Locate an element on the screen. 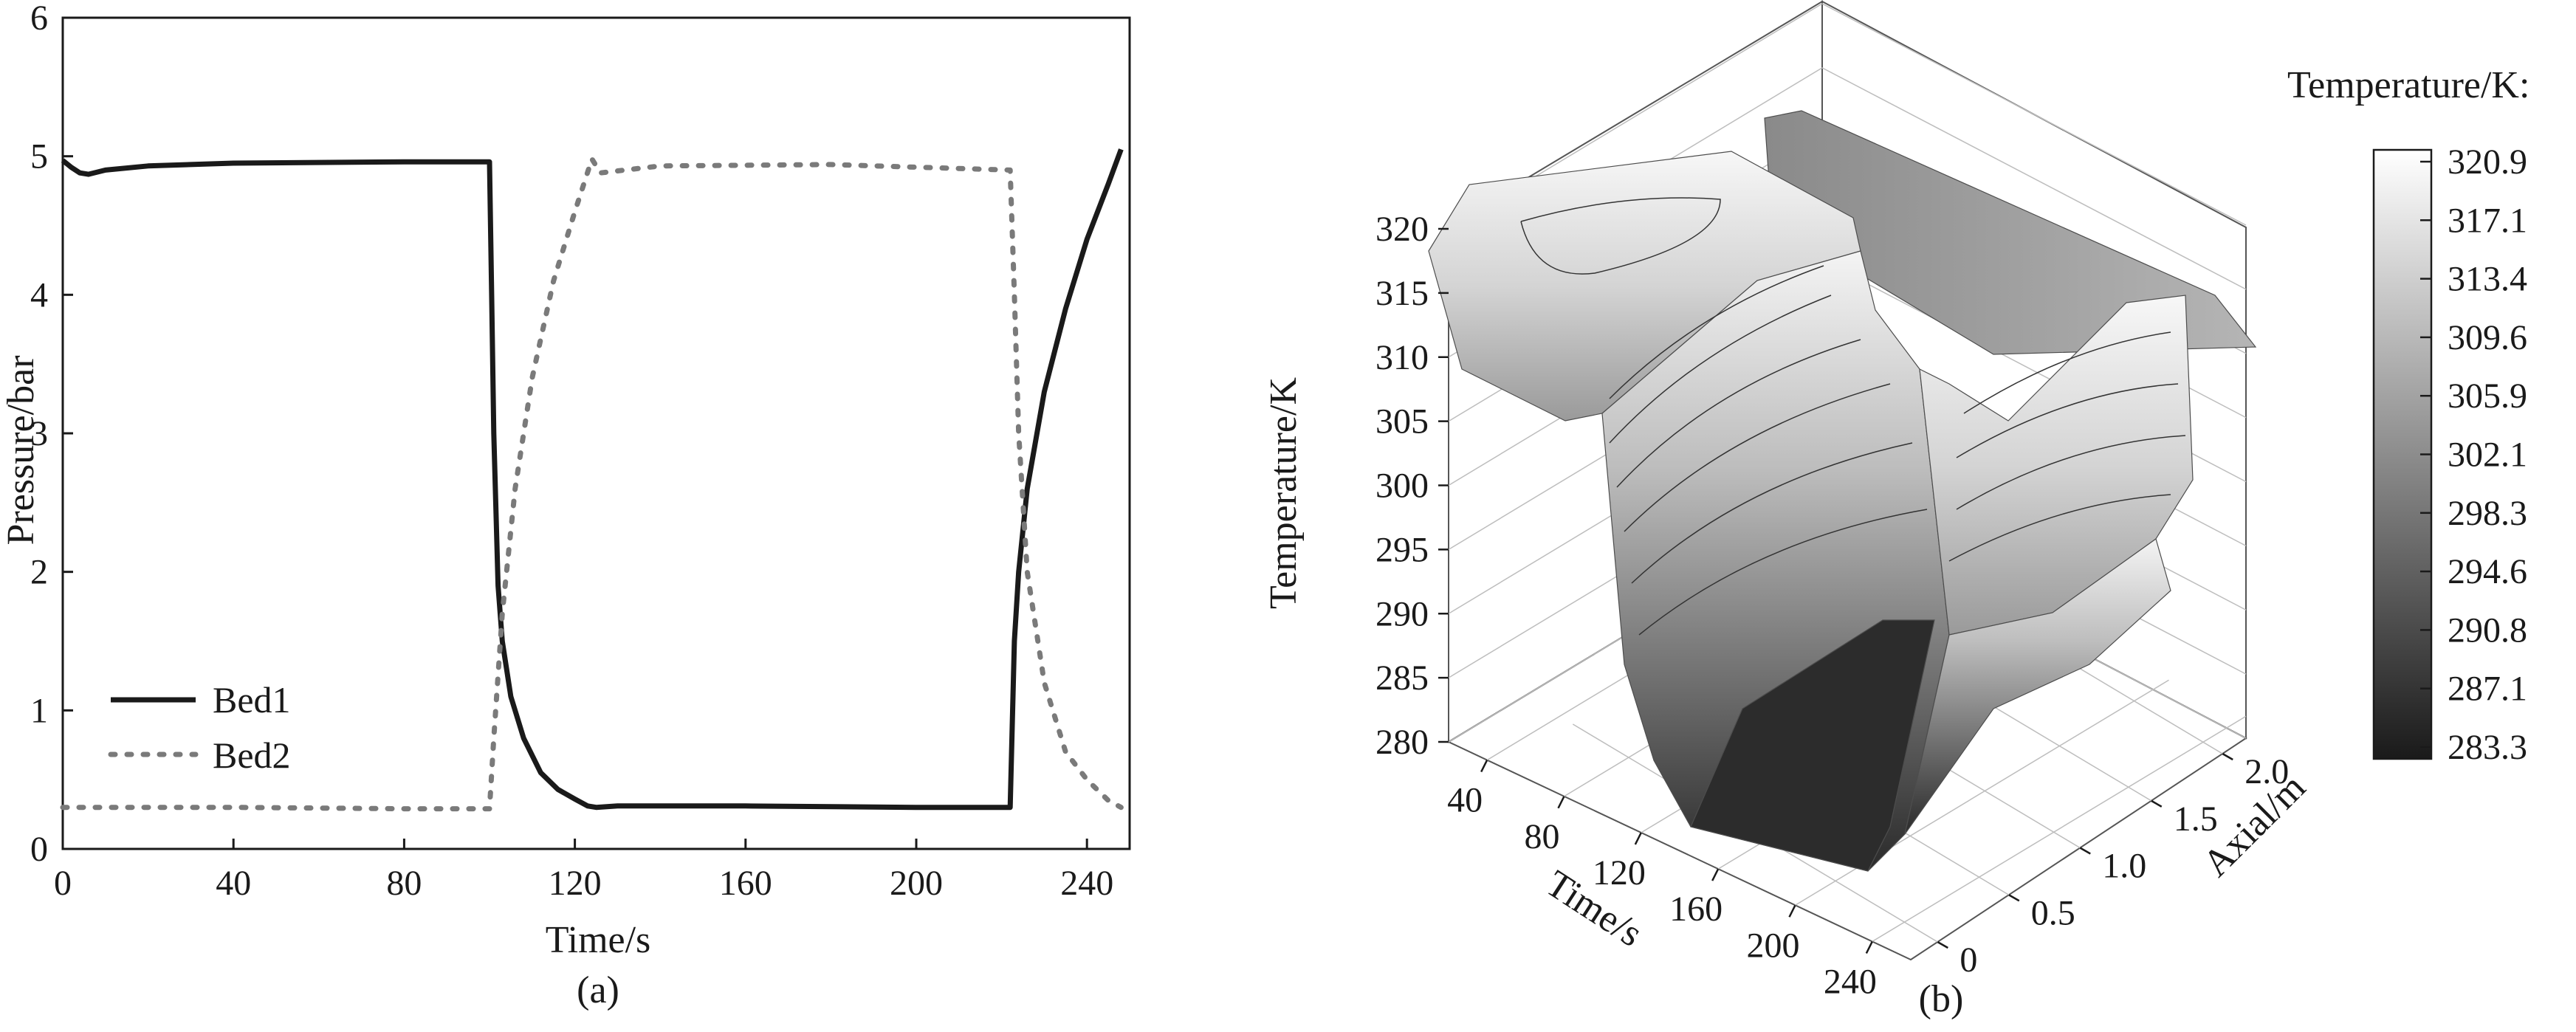  z-tick-label: 320 is located at coordinates (1402, 229).